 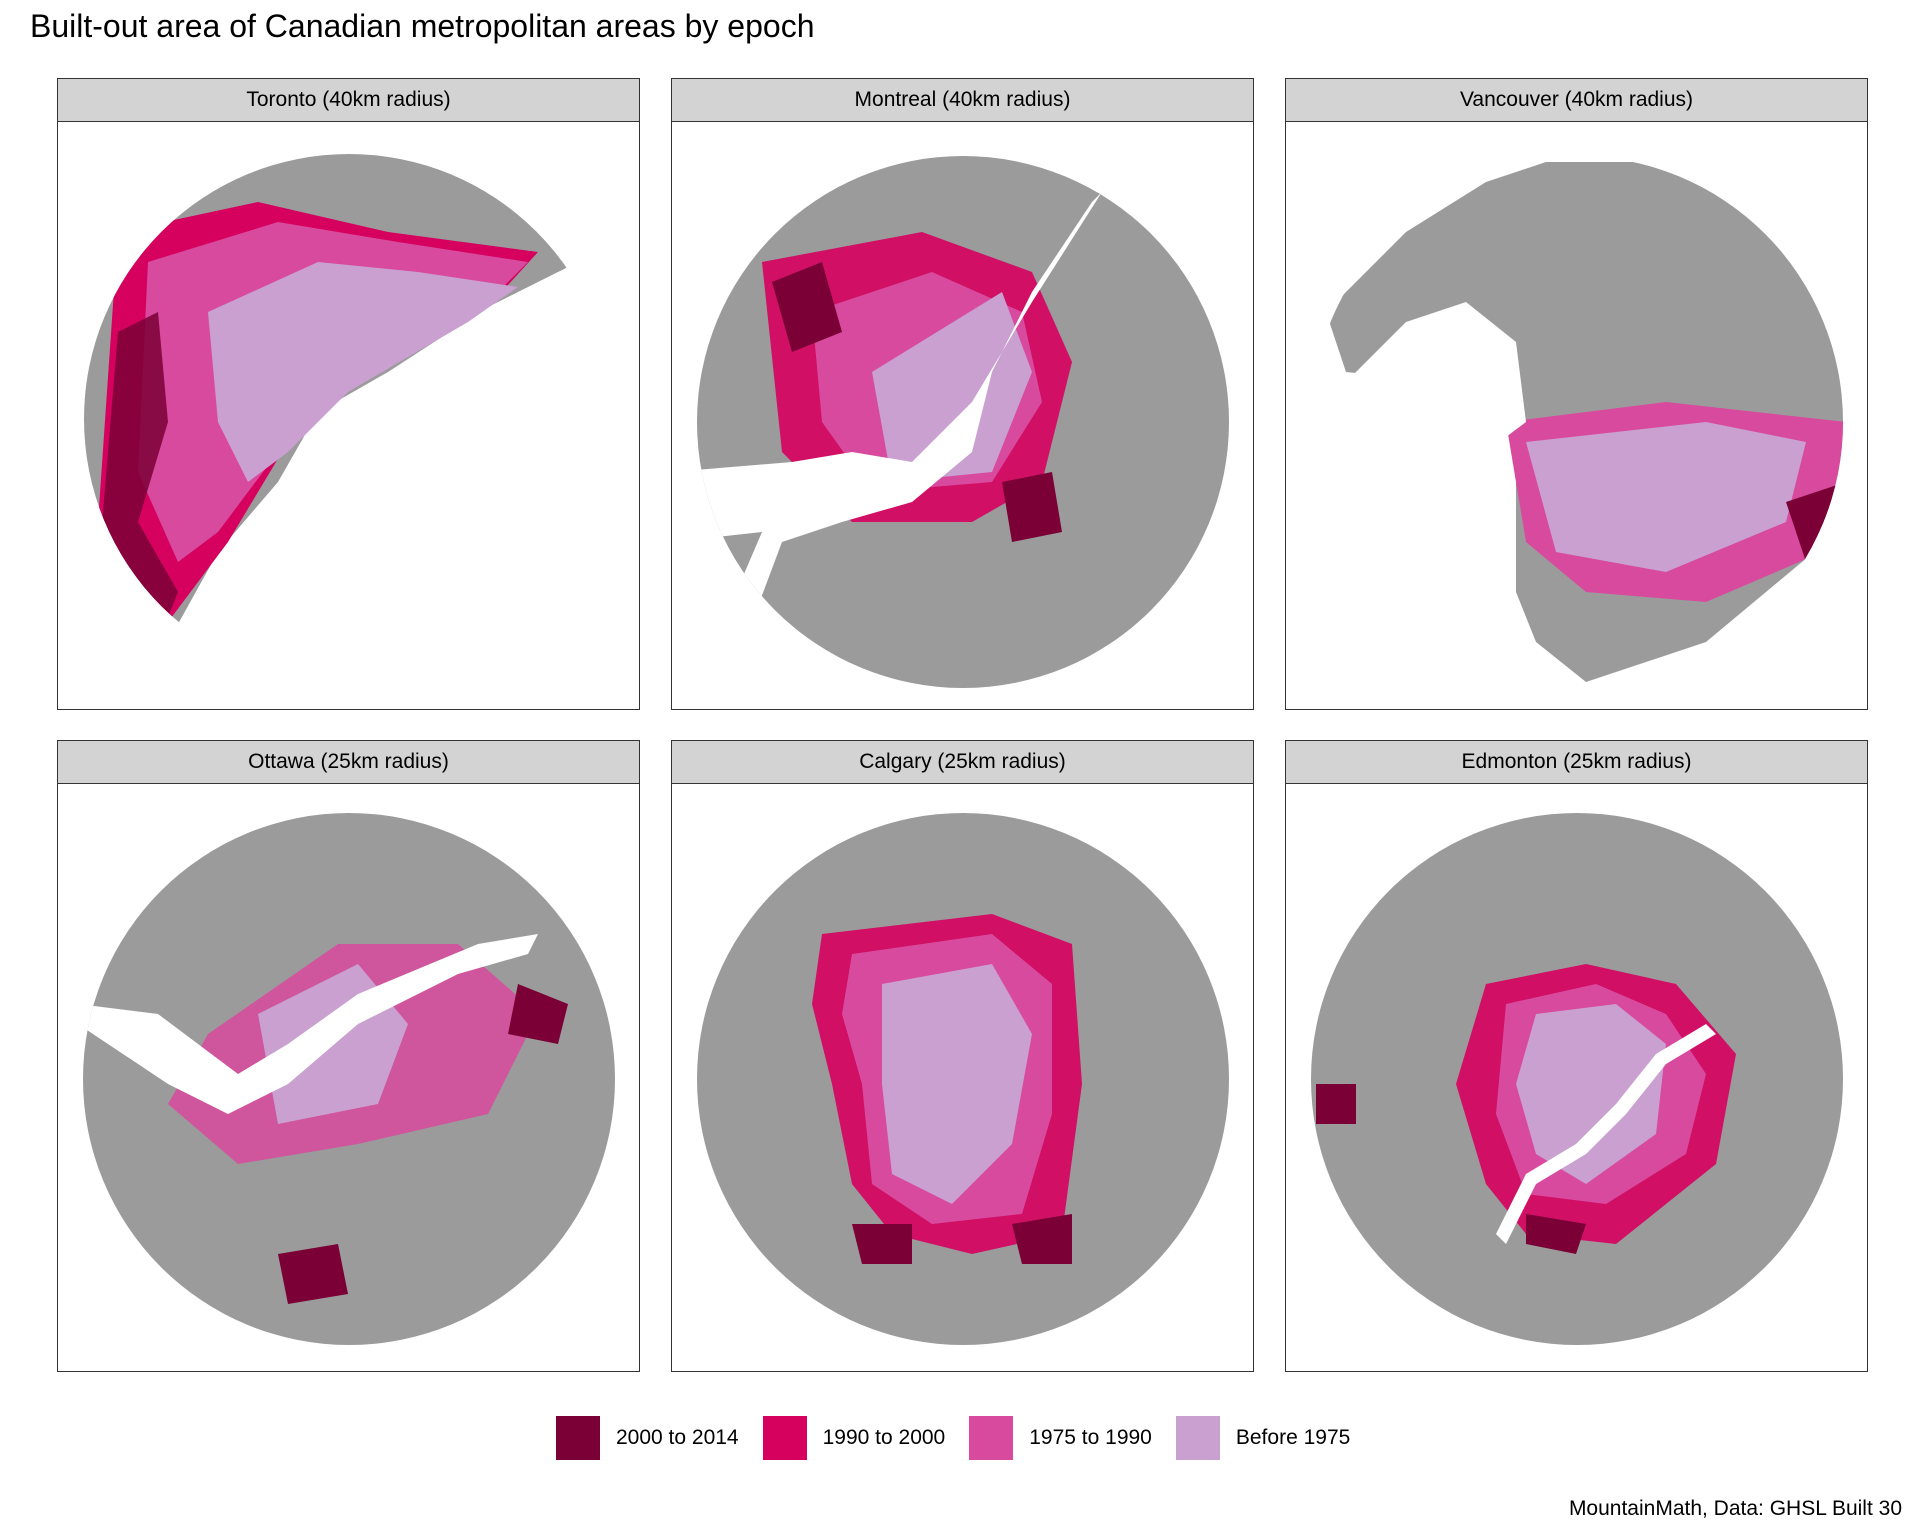 I want to click on legend-label: 2000 to 2014, so click(x=677, y=1437).